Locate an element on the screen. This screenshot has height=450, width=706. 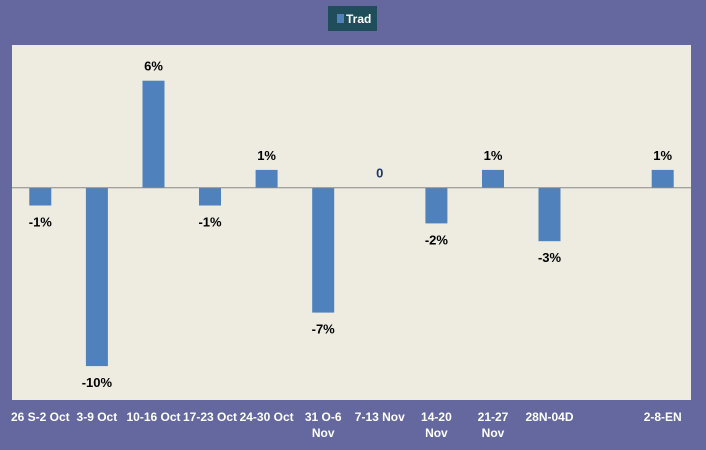
x-tick-label: 28N-04D is located at coordinates (549, 417).